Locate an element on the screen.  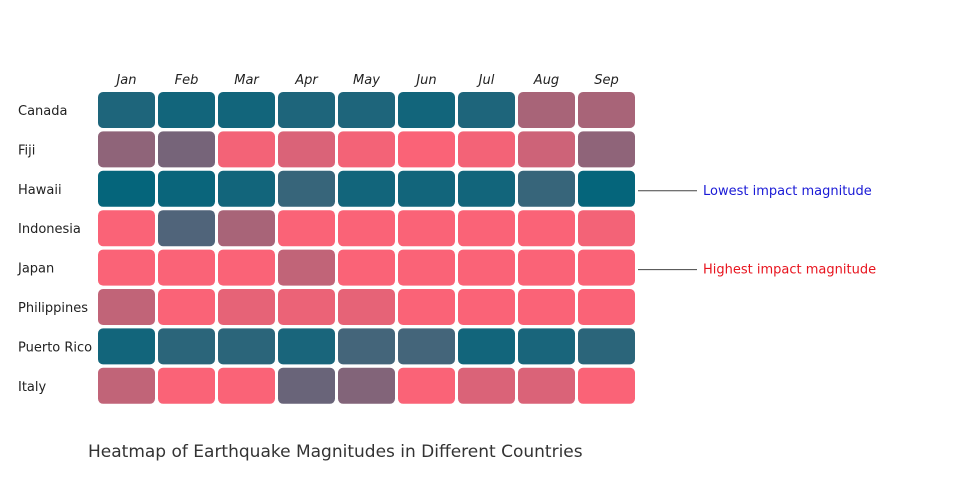
month-label-jan: Jan is located at coordinates (124, 80).